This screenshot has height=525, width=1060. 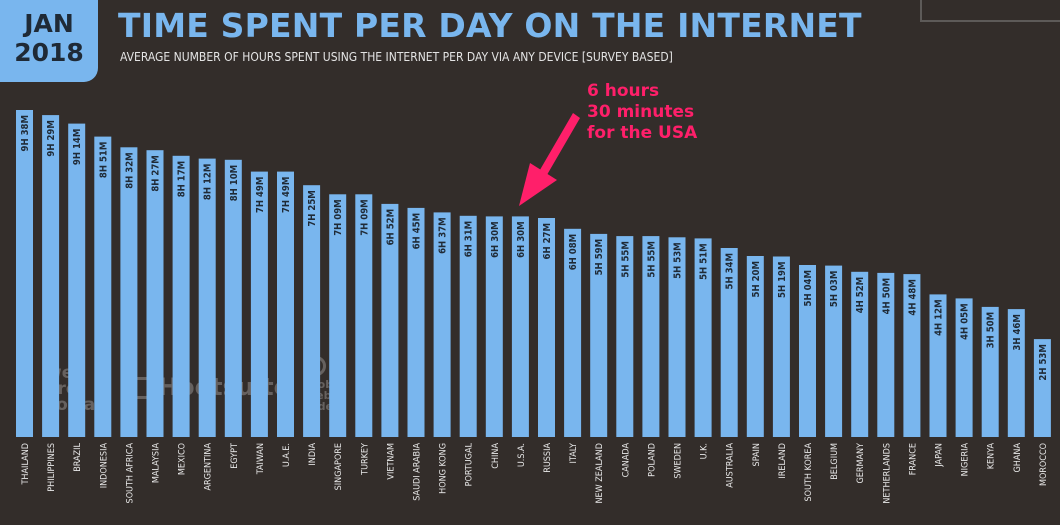 What do you see at coordinates (312, 208) in the screenshot?
I see `bar-value-label: 7H 25M` at bounding box center [312, 208].